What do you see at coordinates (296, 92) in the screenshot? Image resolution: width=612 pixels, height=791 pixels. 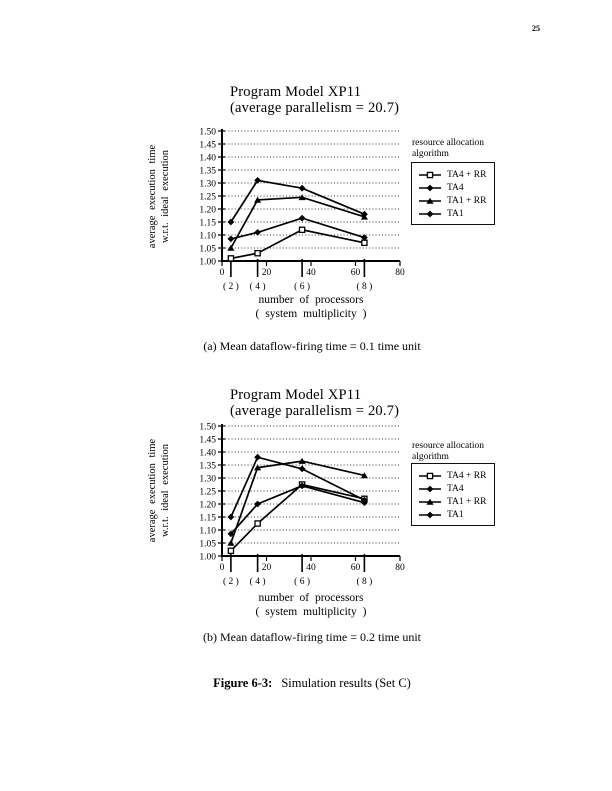 I see `chart-a-title: Program Model XP11` at bounding box center [296, 92].